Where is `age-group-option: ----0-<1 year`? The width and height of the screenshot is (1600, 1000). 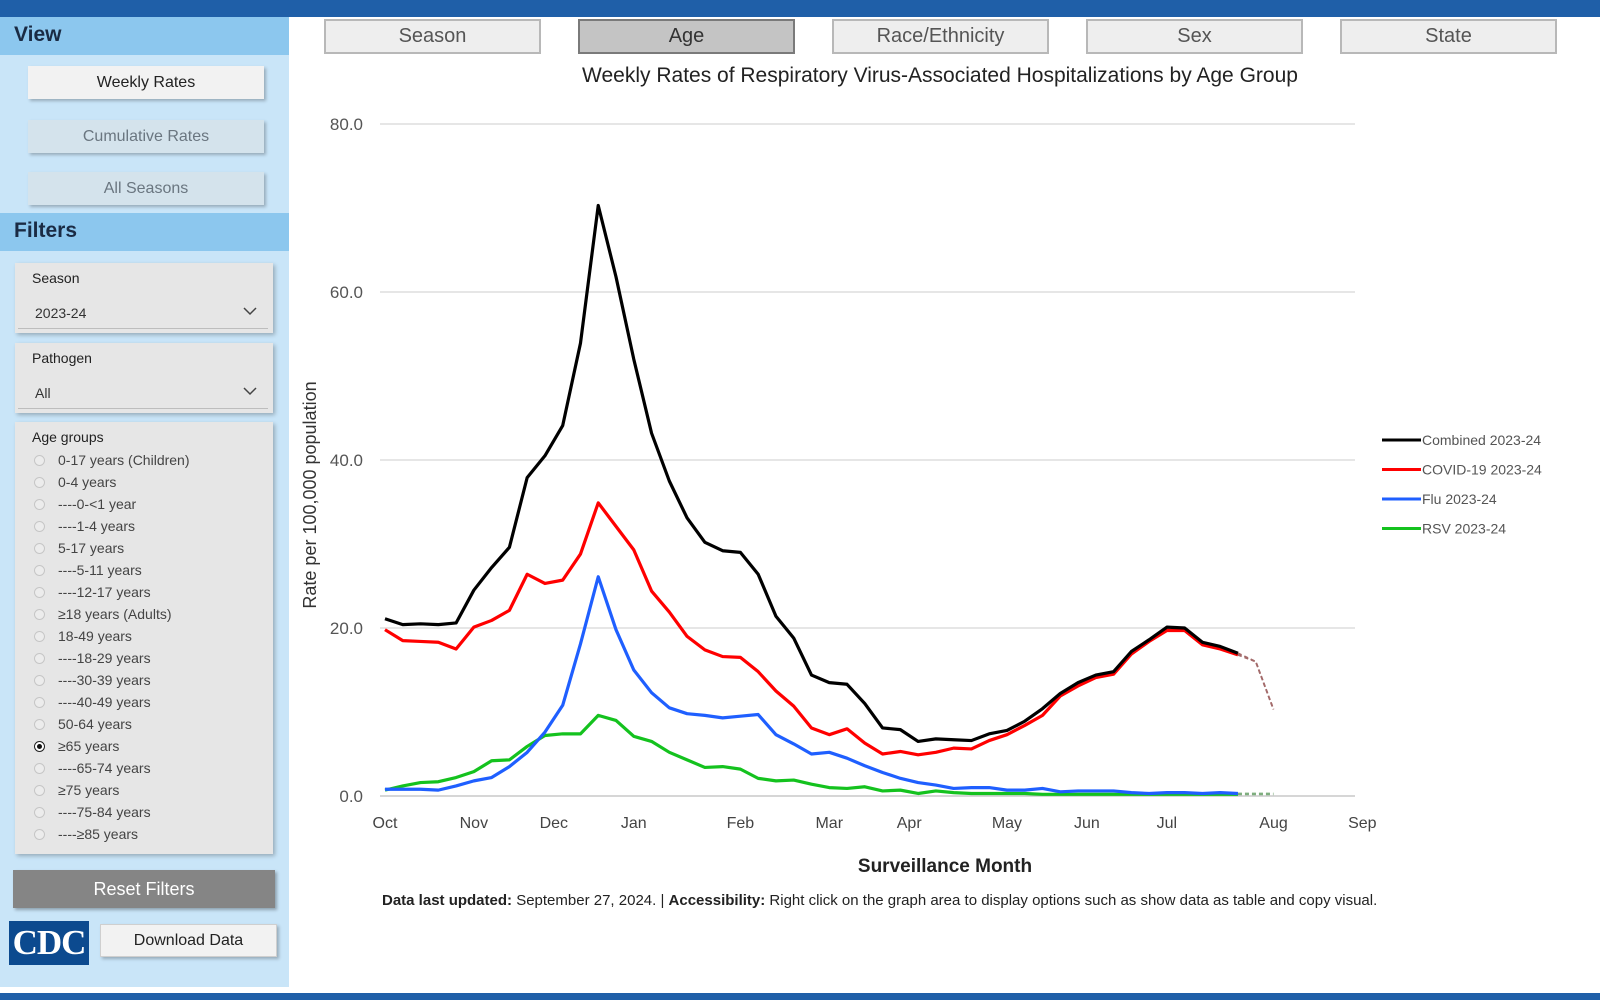
age-group-option: ----0-<1 year is located at coordinates (85, 504).